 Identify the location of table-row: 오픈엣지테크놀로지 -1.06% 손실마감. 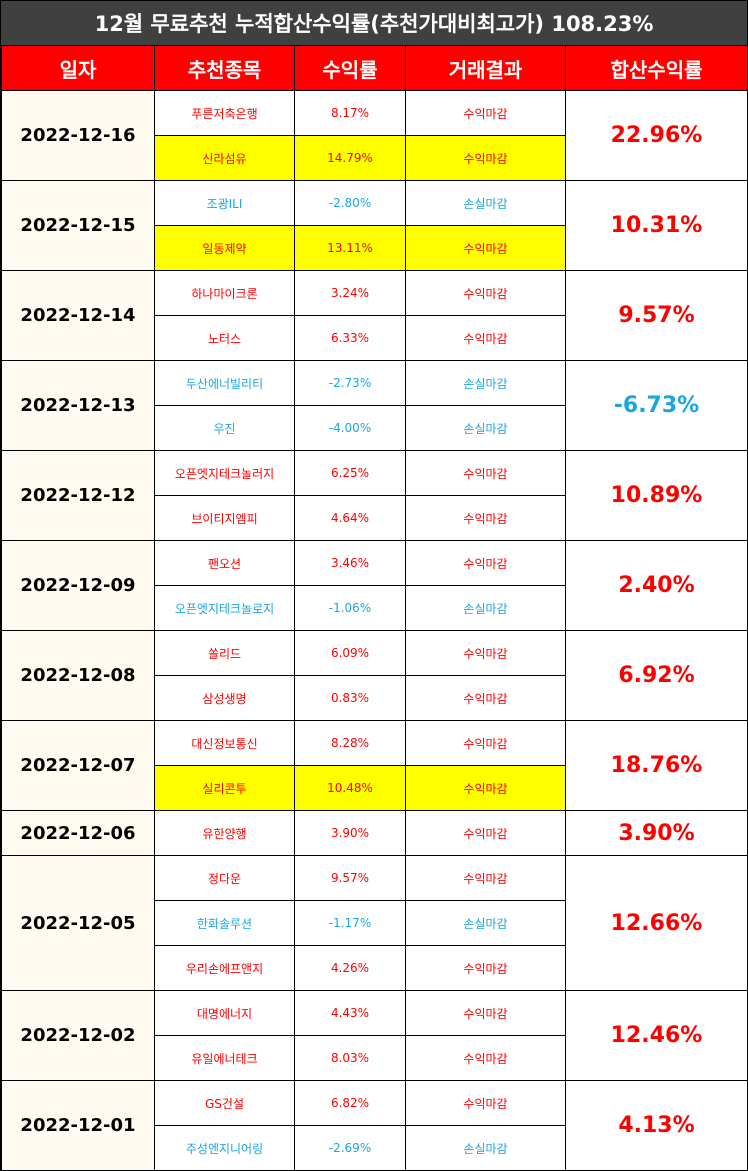
(375, 608).